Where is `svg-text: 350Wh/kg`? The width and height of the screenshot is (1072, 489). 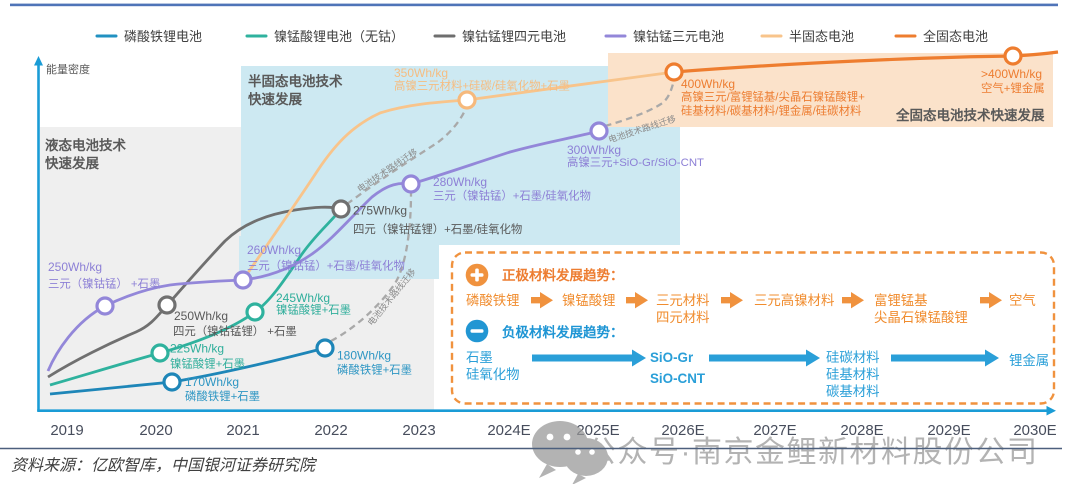 svg-text: 350Wh/kg is located at coordinates (421, 73).